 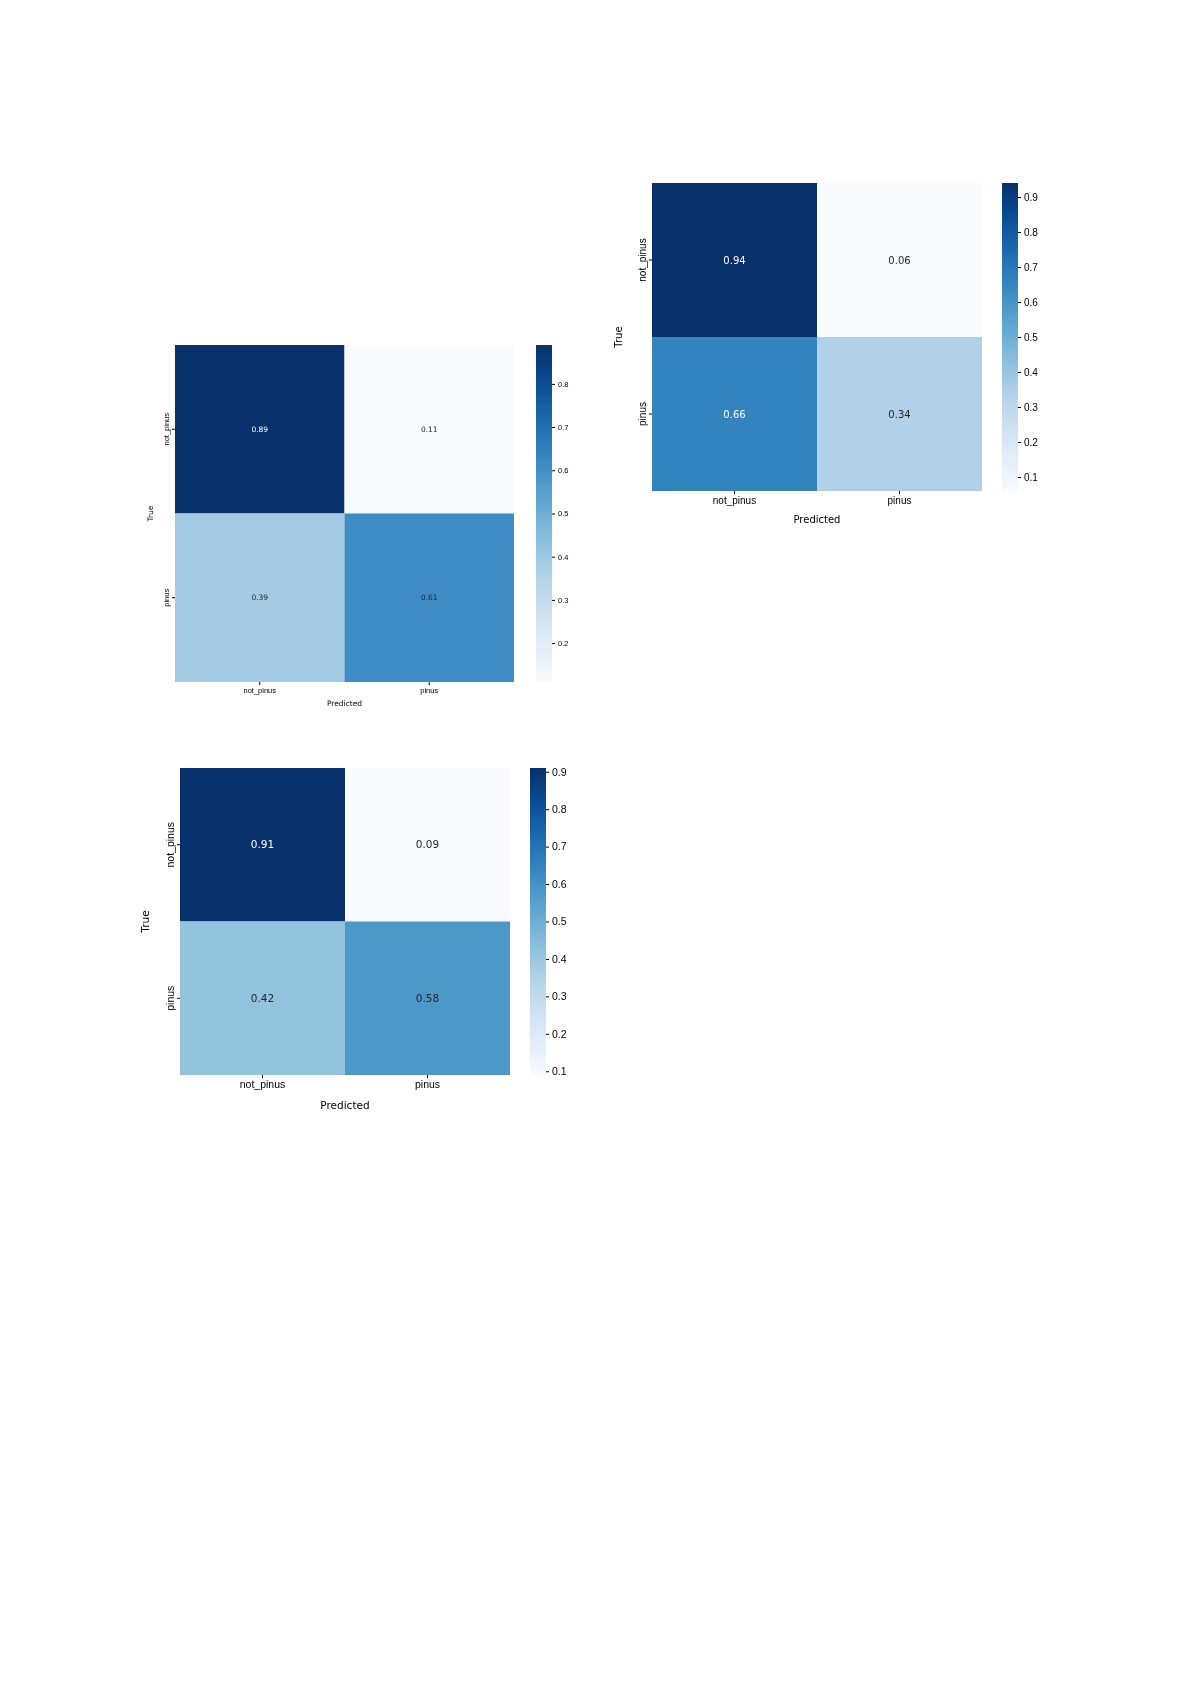 What do you see at coordinates (427, 997) in the screenshot?
I see `data-label: 0.58` at bounding box center [427, 997].